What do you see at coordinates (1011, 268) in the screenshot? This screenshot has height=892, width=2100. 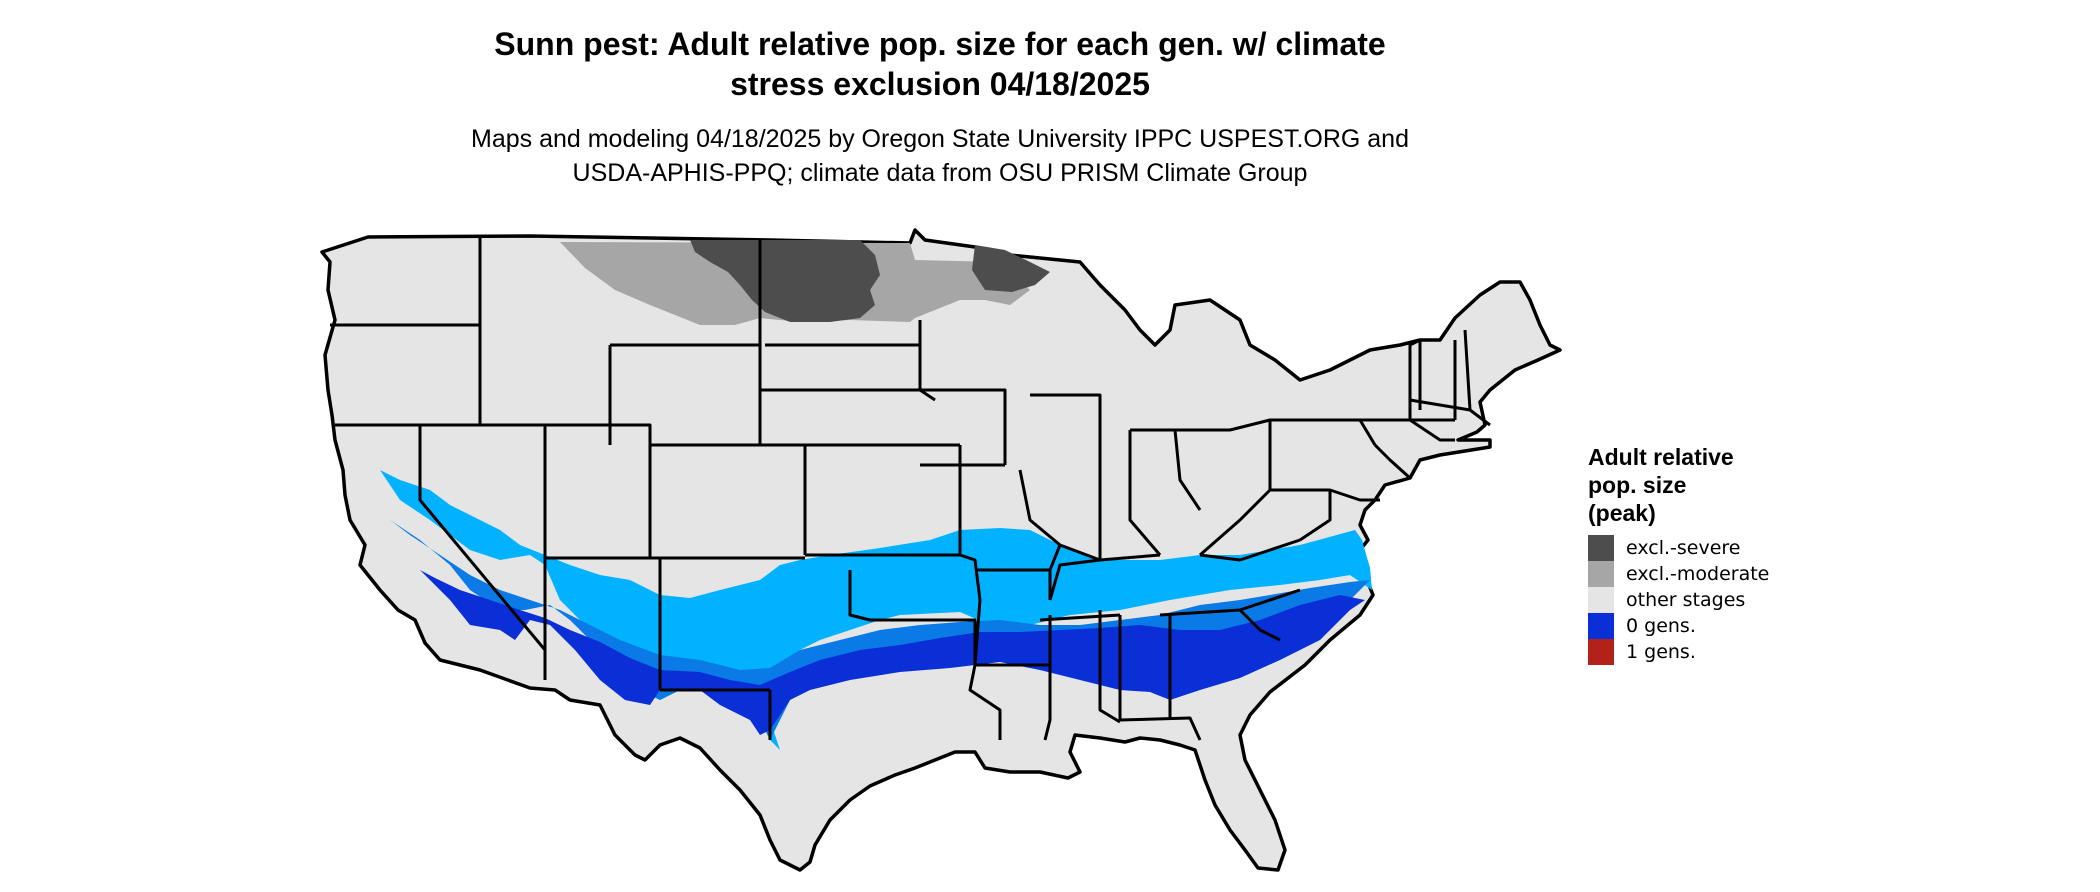 I see `zone-excl-severe-minnesota` at bounding box center [1011, 268].